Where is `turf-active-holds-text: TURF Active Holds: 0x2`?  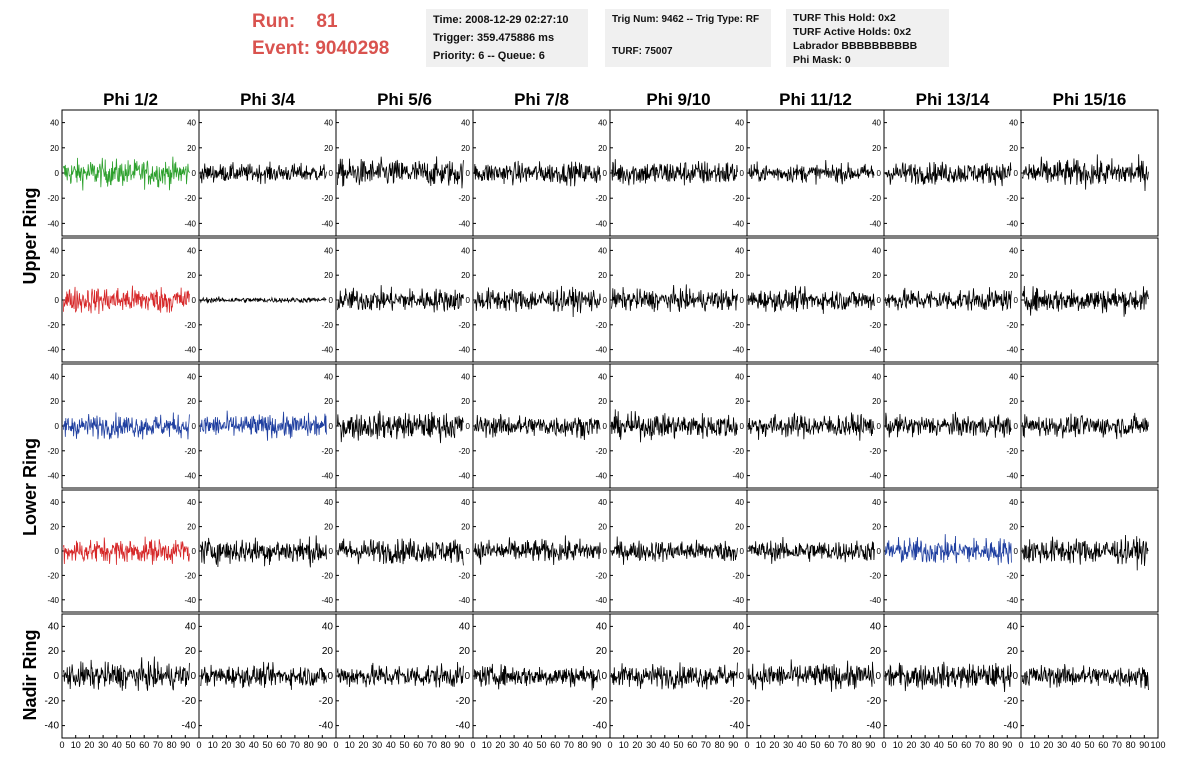 turf-active-holds-text: TURF Active Holds: 0x2 is located at coordinates (852, 32).